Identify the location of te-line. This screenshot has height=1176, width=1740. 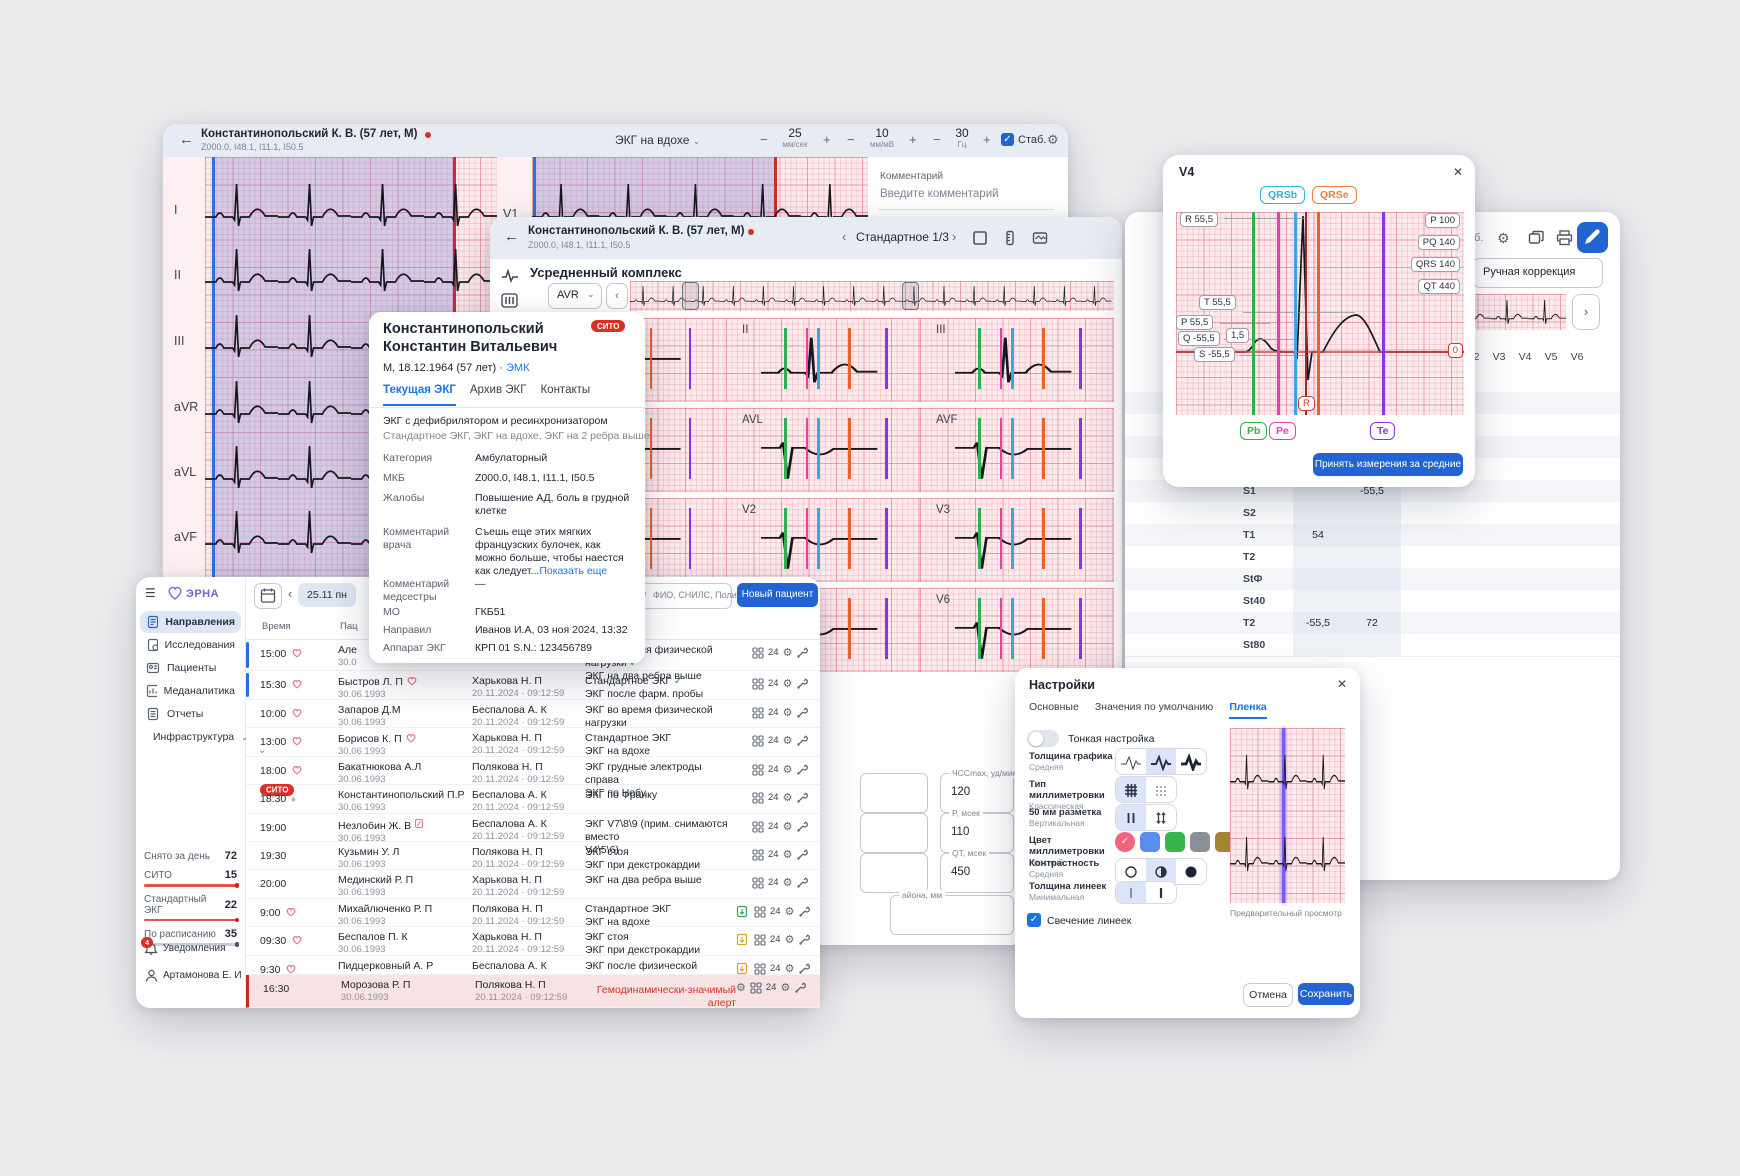
(1383, 313).